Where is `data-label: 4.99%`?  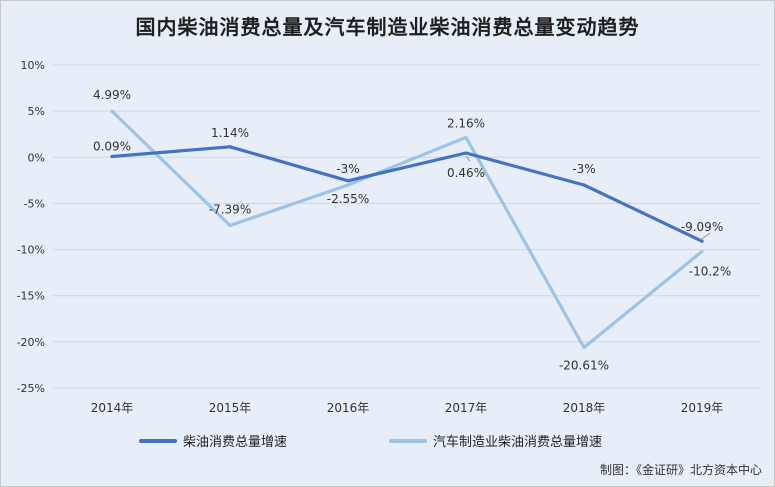
data-label: 4.99% is located at coordinates (112, 95).